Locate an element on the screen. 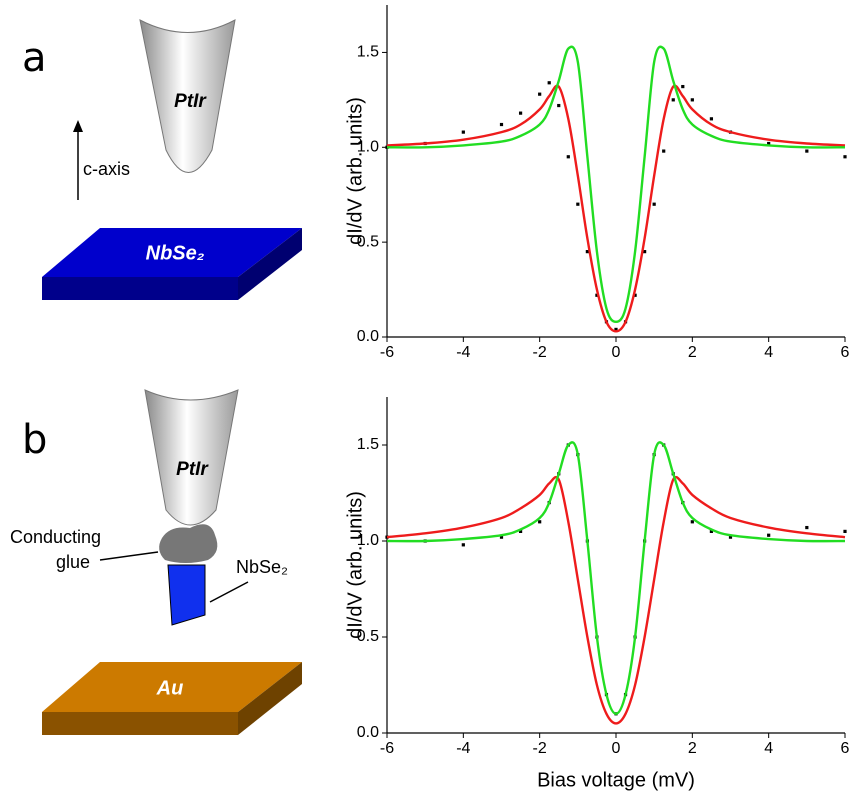 The height and width of the screenshot is (807, 851). flake is located at coordinates (186, 595).